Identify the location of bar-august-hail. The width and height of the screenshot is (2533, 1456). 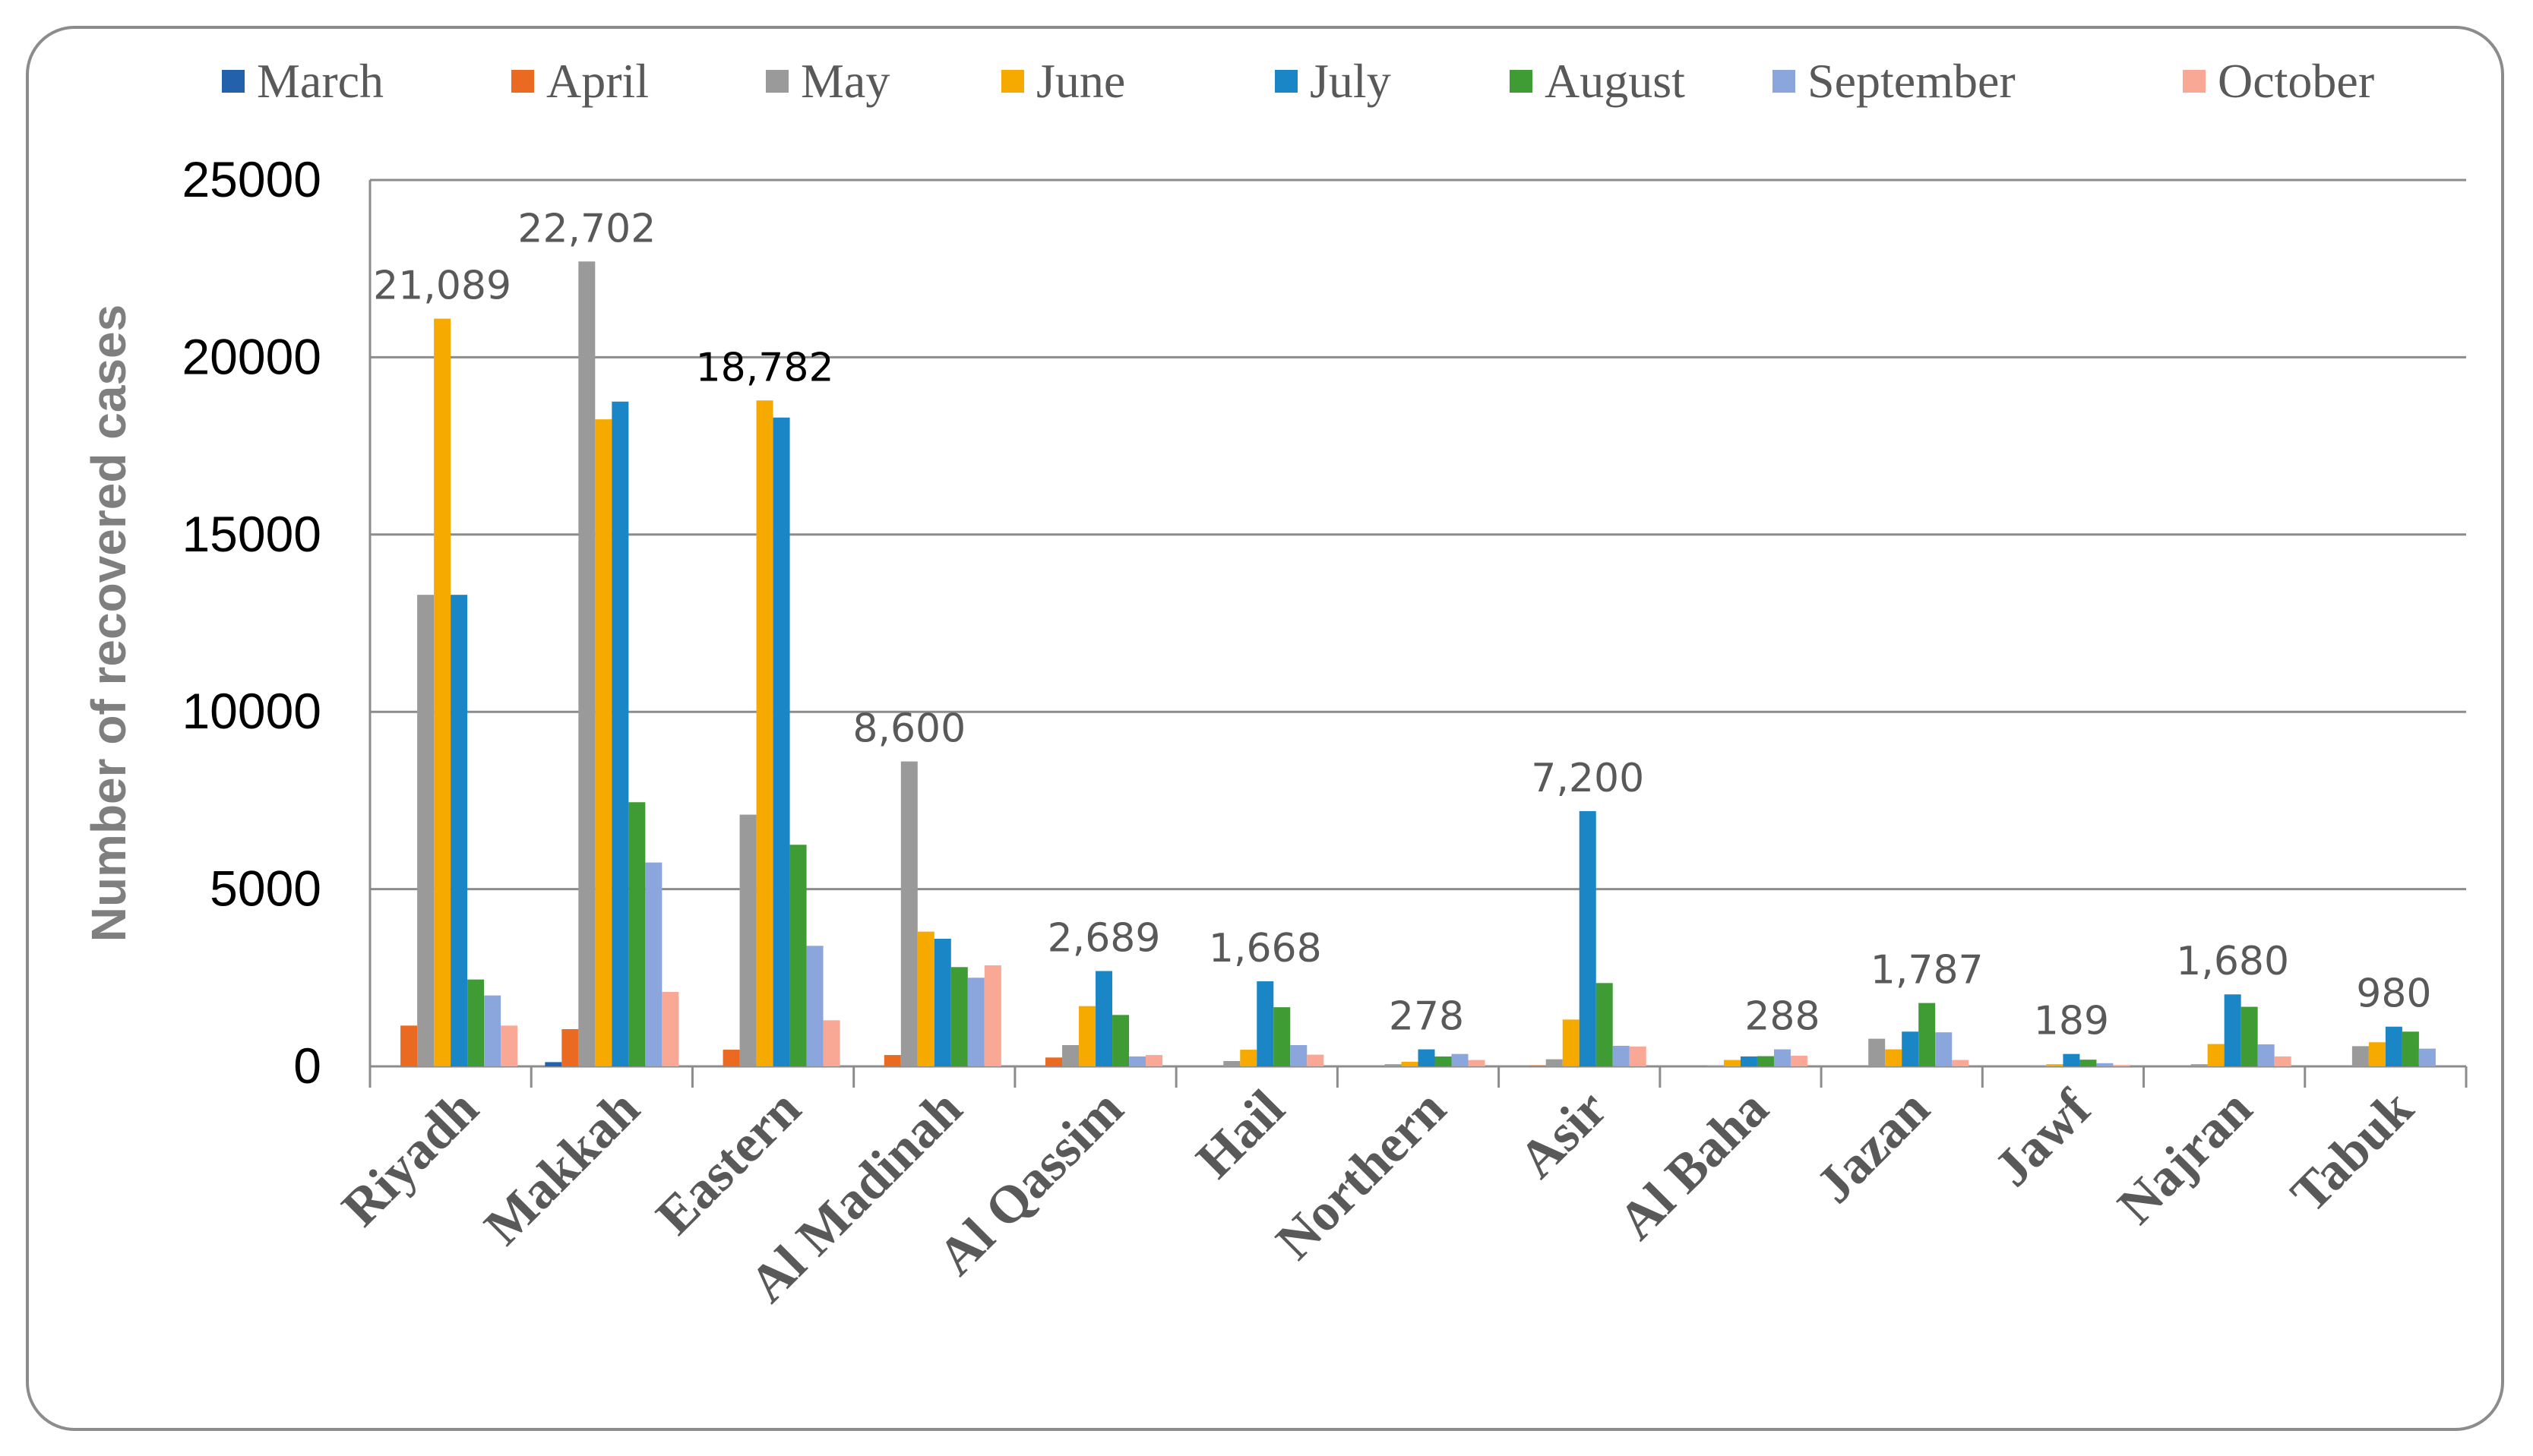
(1282, 1036).